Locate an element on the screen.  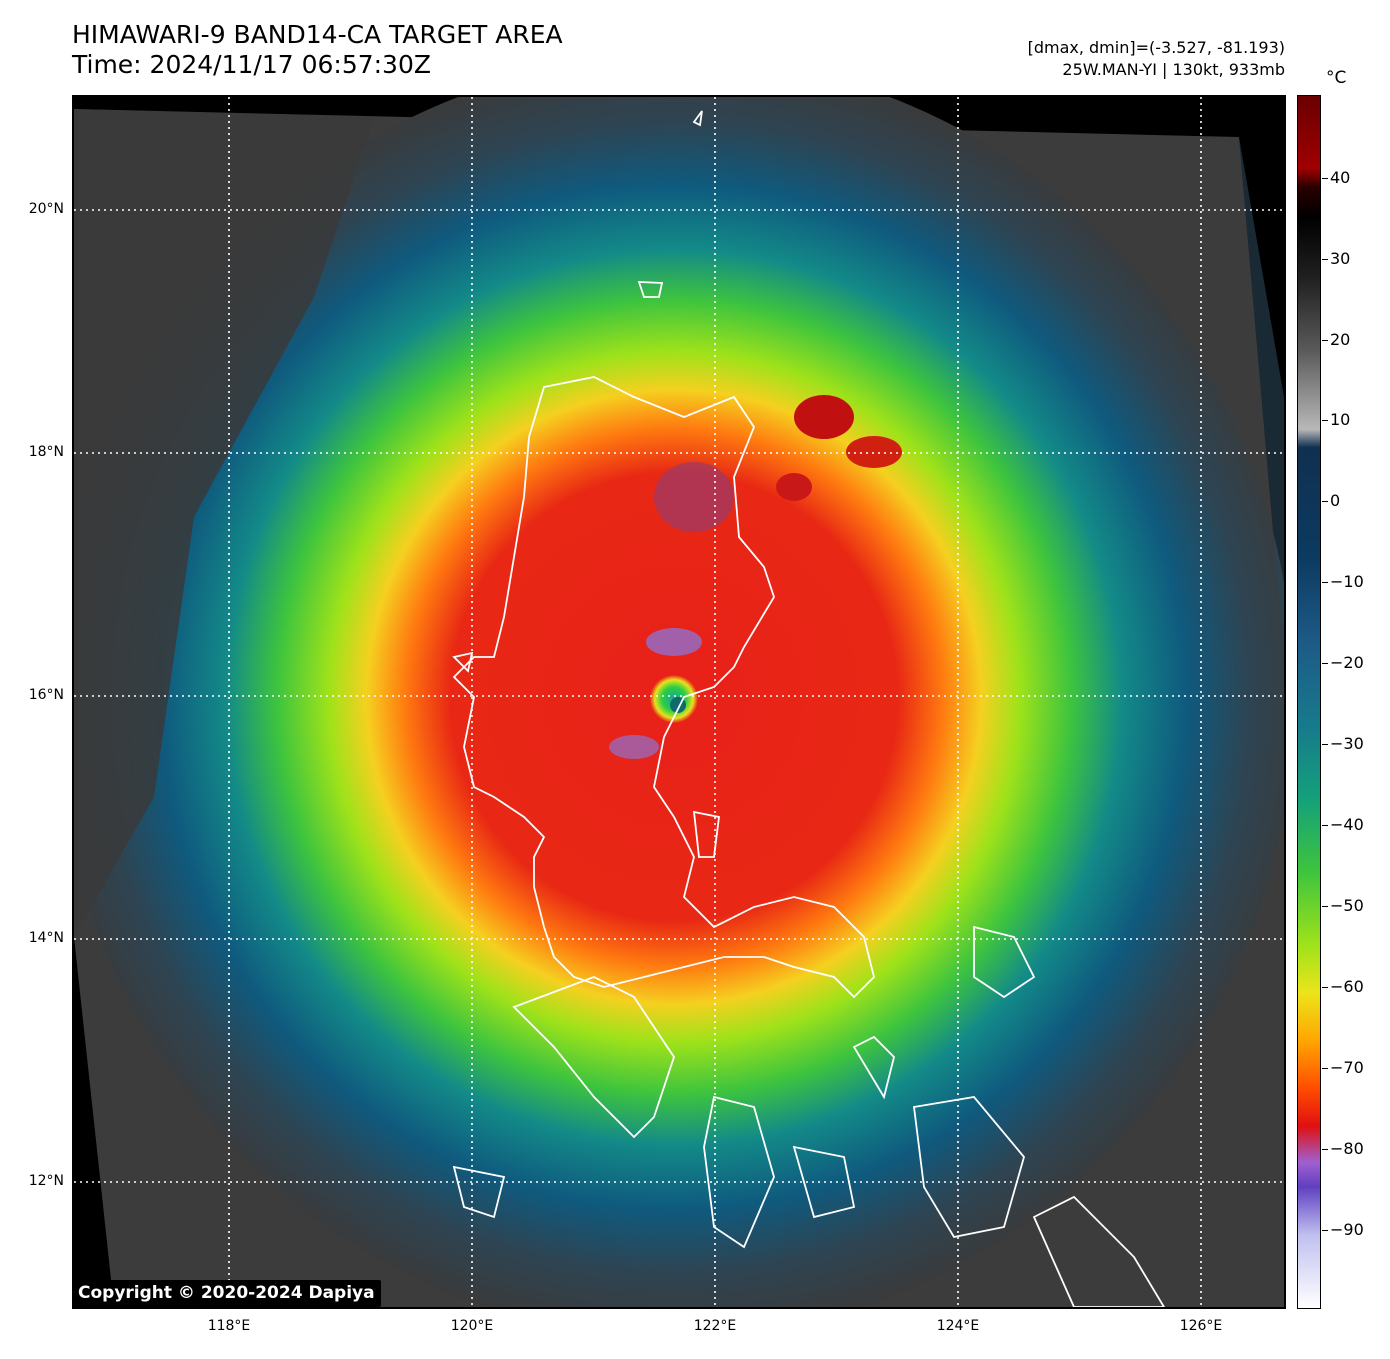
colorbar-tick-minus70: −70 is located at coordinates (1347, 1067).